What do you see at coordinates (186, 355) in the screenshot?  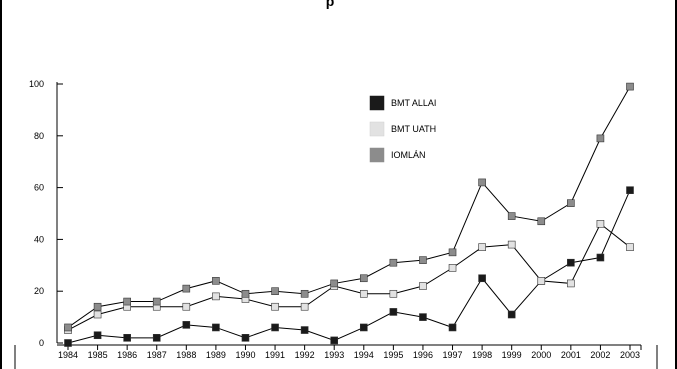 I see `x-tick-label: 1988` at bounding box center [186, 355].